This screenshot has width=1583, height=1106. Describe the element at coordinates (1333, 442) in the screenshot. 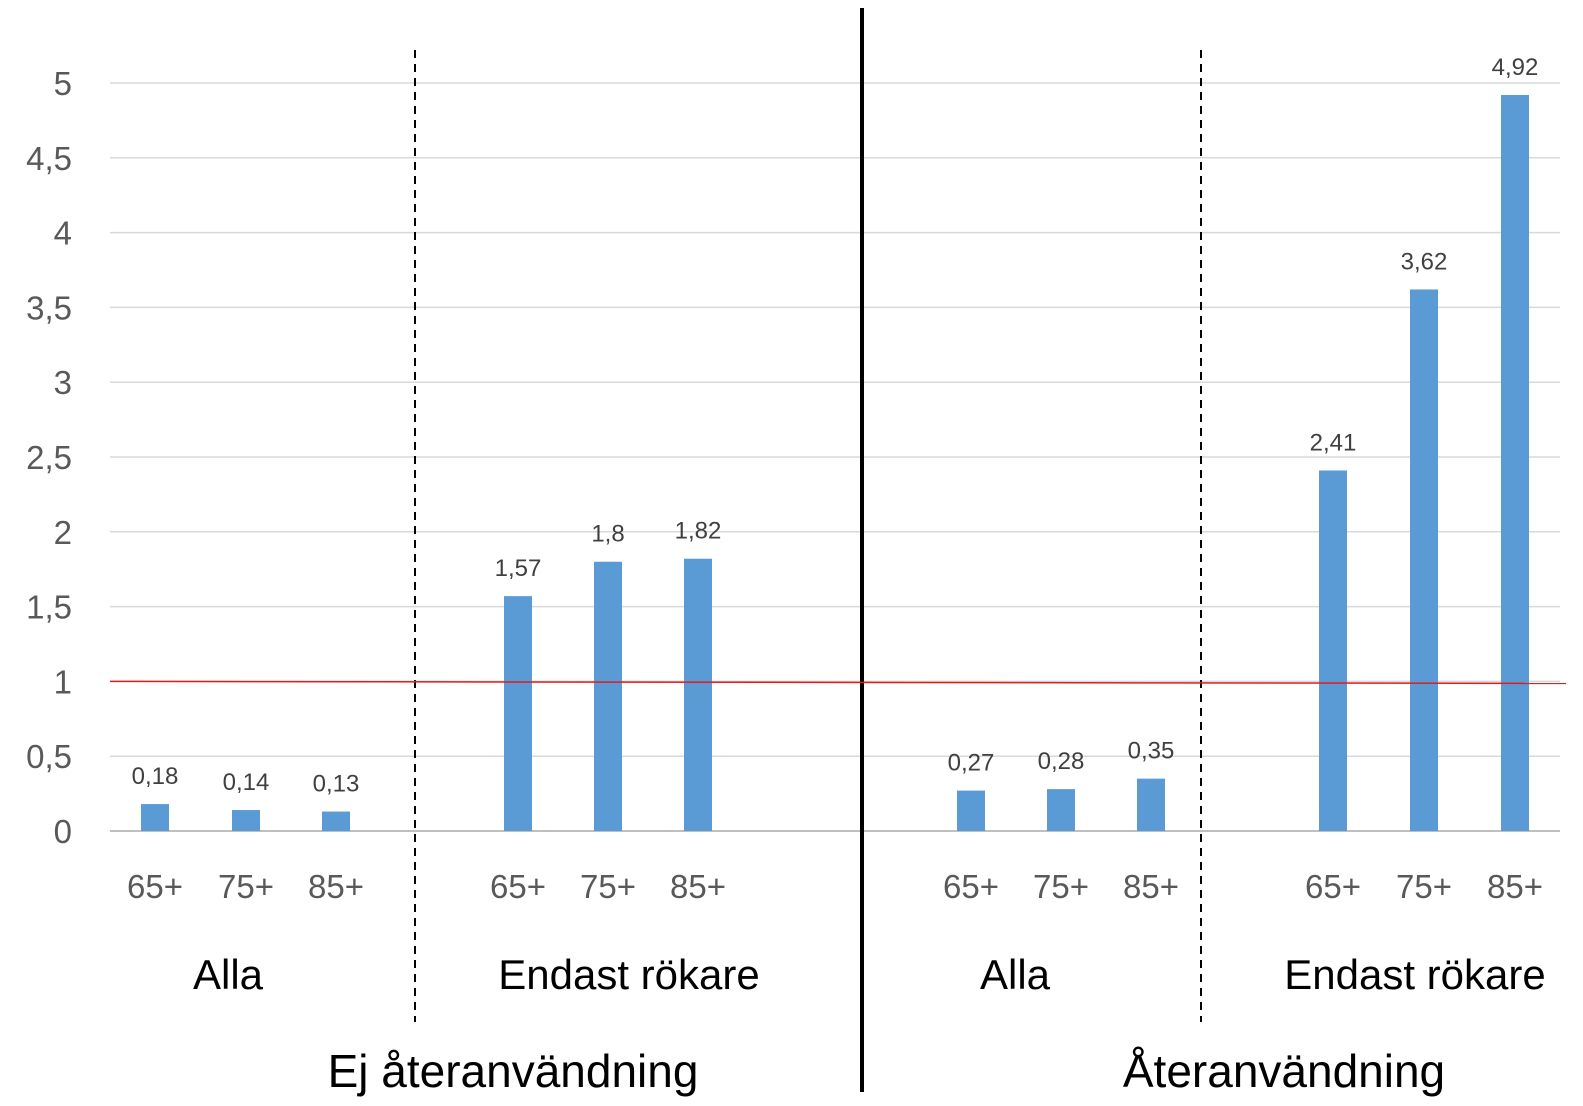

I see `data-label: 2,41` at that location.